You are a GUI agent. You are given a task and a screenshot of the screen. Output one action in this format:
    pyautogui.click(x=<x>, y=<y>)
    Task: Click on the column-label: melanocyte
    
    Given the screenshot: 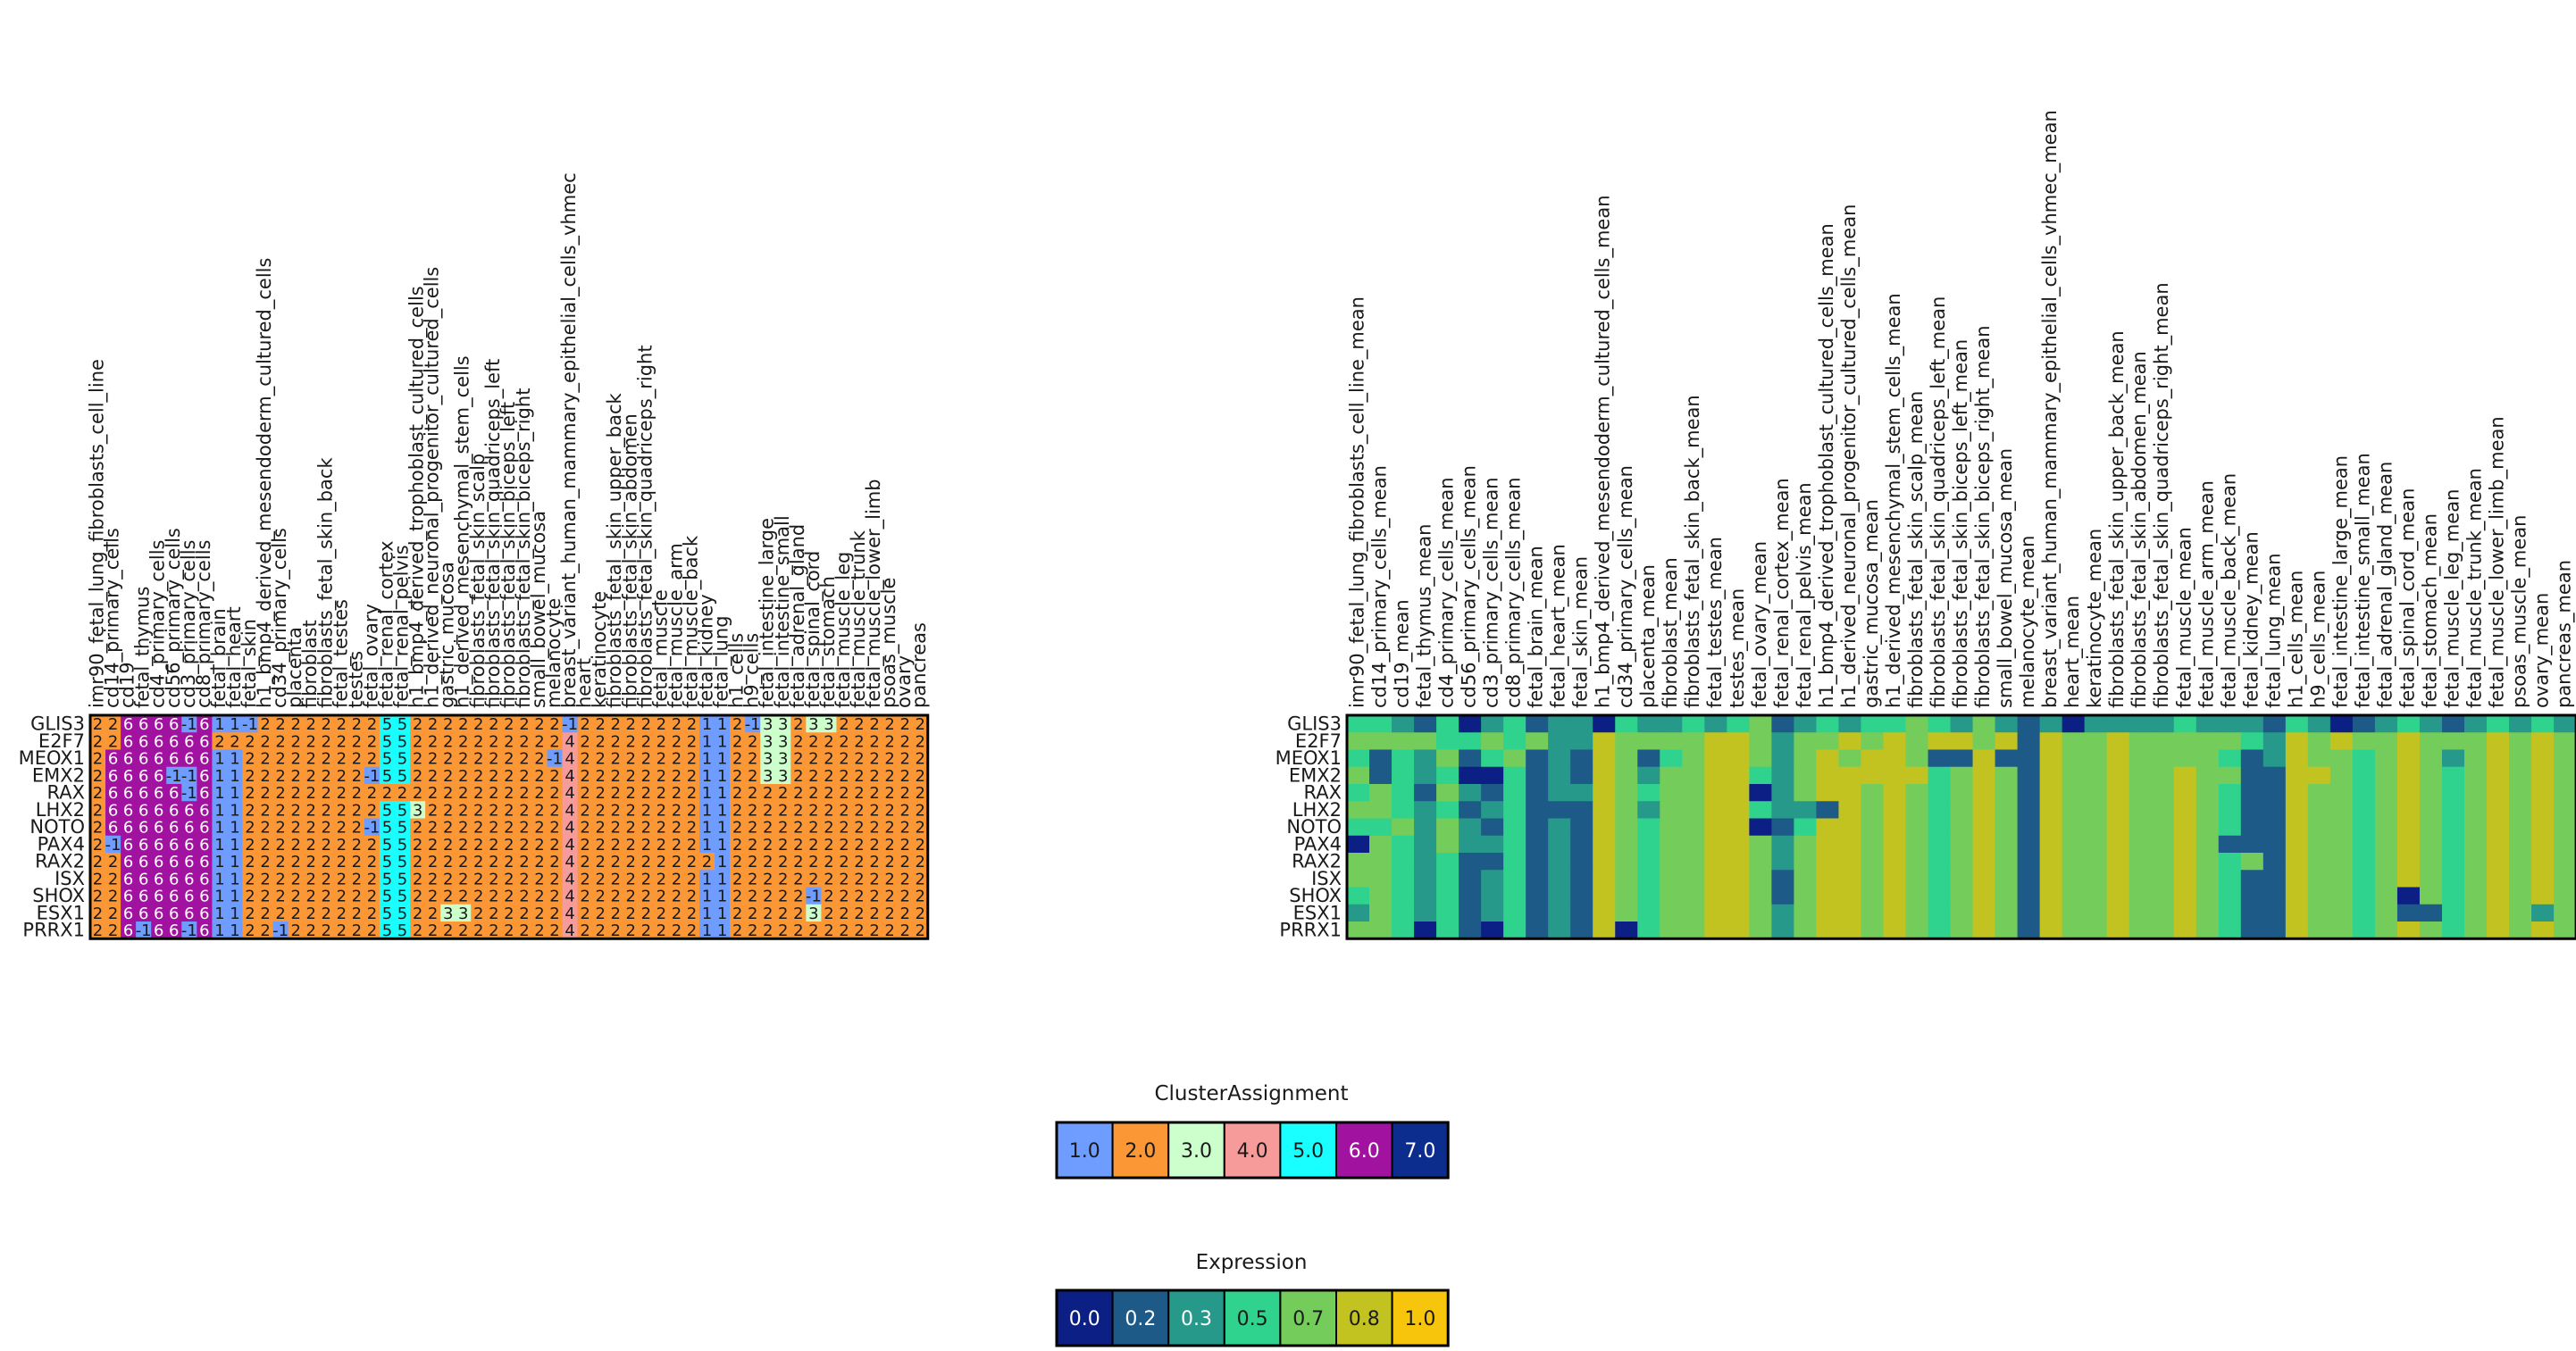 What is the action you would take?
    pyautogui.click(x=554, y=653)
    